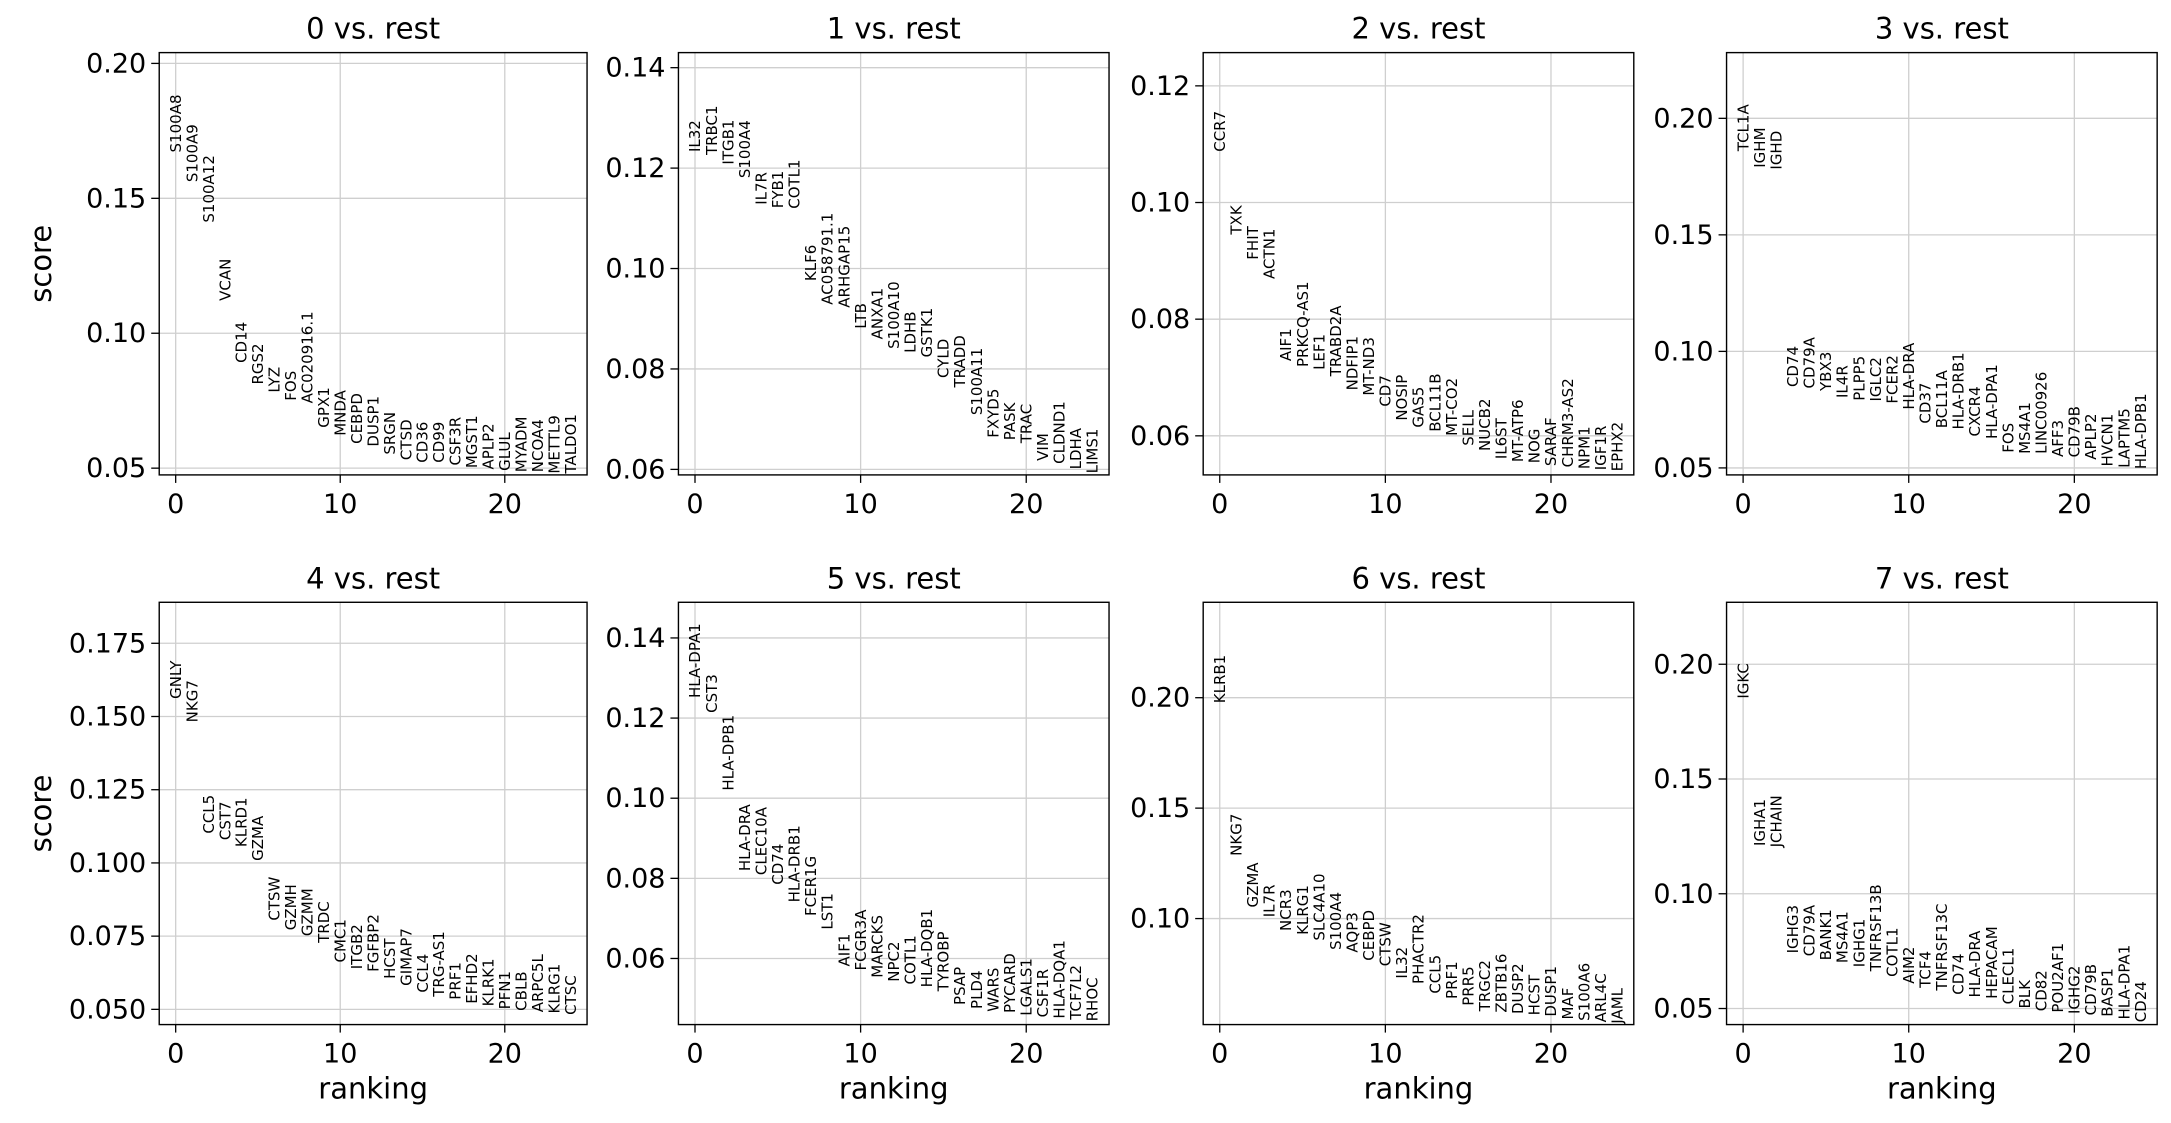 Image resolution: width=2171 pixels, height=1123 pixels. I want to click on gene-label: ANXA1, so click(877, 314).